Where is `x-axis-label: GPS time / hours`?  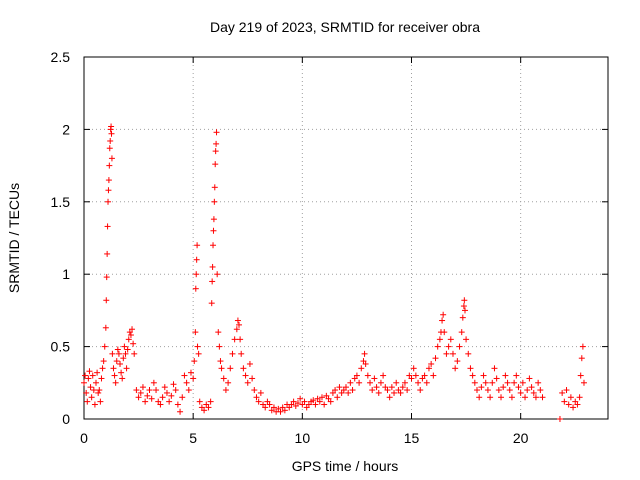
x-axis-label: GPS time / hours is located at coordinates (345, 466).